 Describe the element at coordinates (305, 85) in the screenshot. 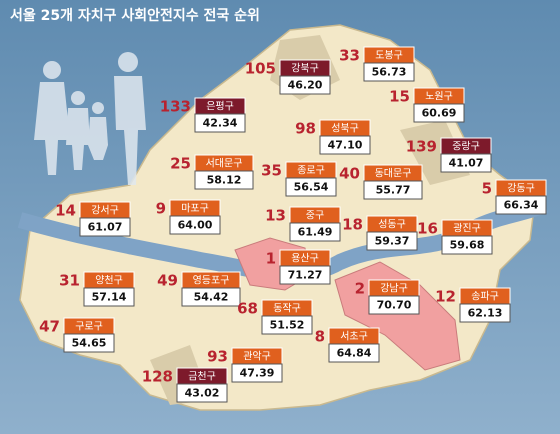

I see `district-score: 46.20` at that location.